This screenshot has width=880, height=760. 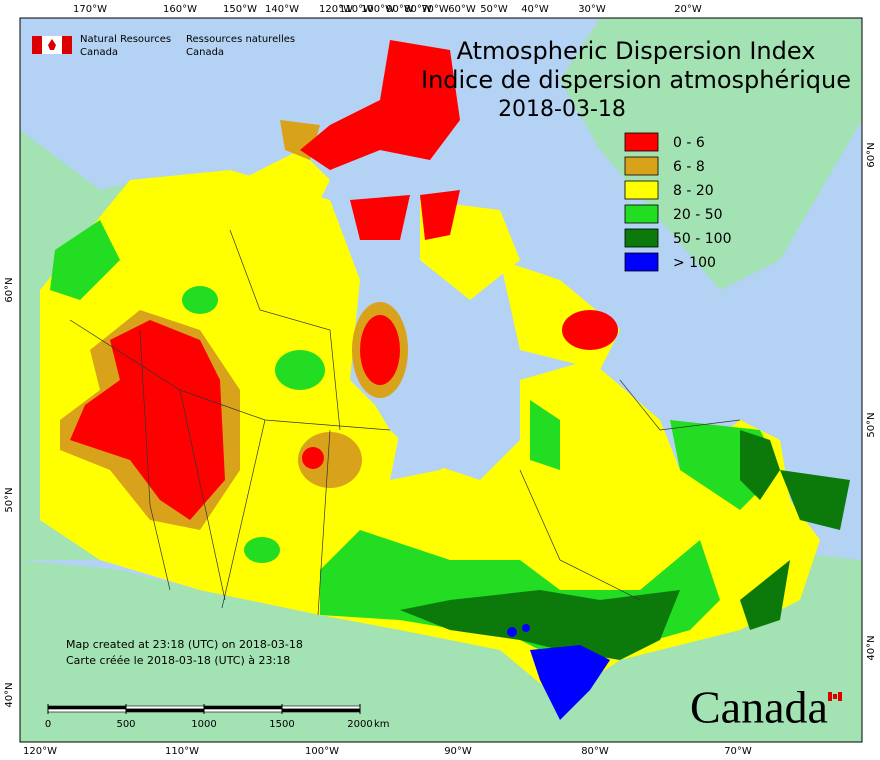 What do you see at coordinates (359, 724) in the screenshot?
I see `scale-label: 2000` at bounding box center [359, 724].